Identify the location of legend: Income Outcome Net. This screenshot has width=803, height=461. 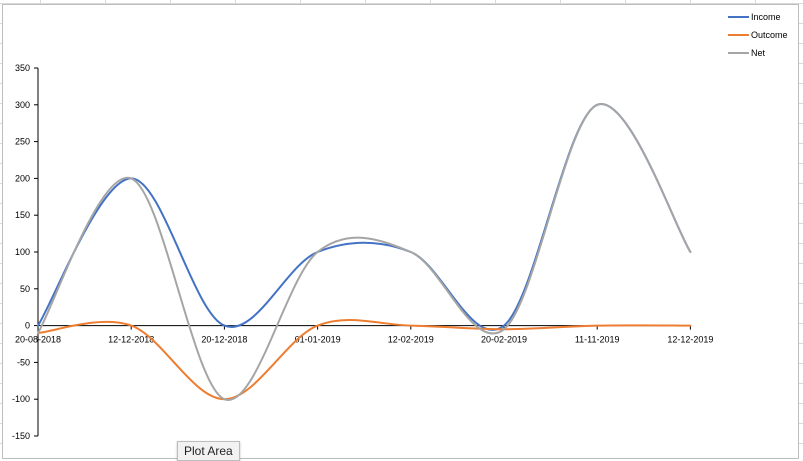
(758, 35).